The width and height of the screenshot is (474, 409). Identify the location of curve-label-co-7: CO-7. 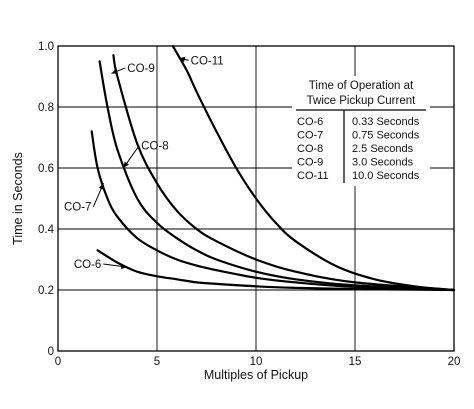
(77, 208).